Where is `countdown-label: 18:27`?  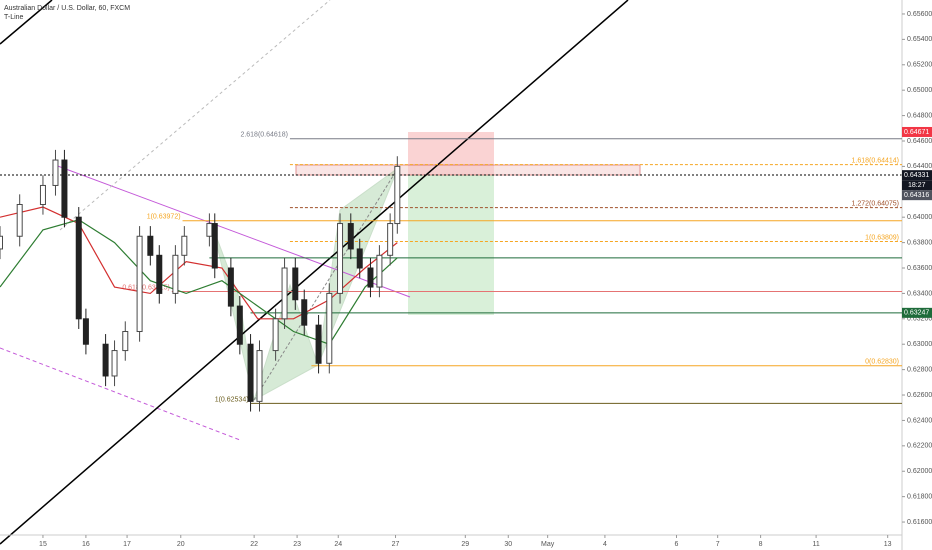 countdown-label: 18:27 is located at coordinates (917, 185).